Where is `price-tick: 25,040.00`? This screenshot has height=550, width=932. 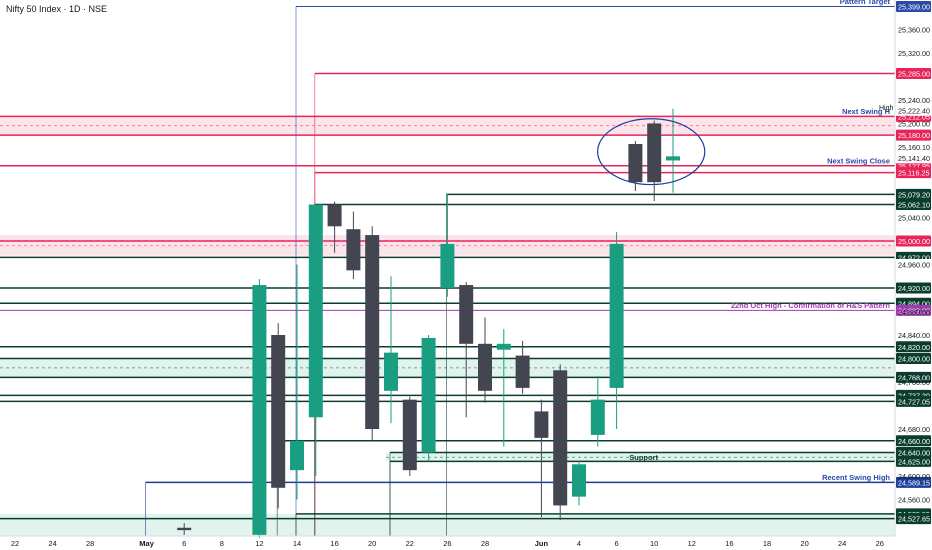 price-tick: 25,040.00 is located at coordinates (914, 217).